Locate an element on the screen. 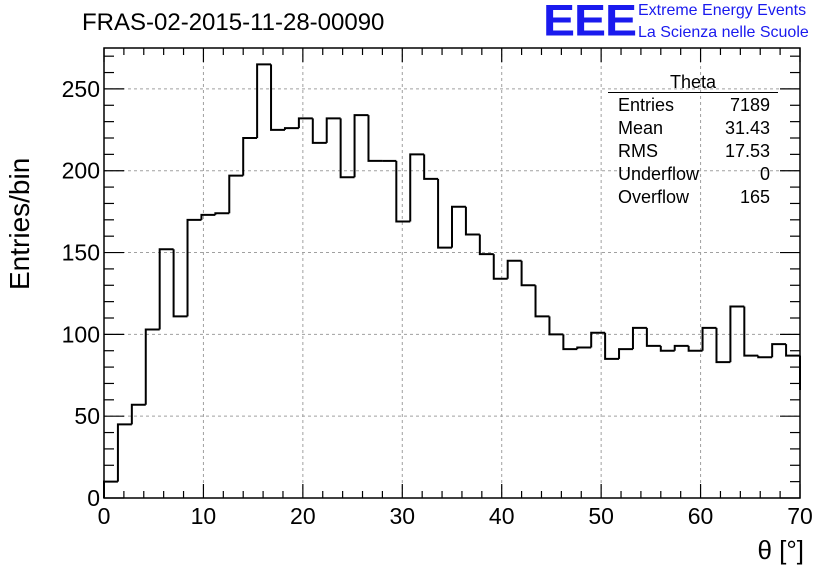 The width and height of the screenshot is (836, 572). stats-row-overflow: Overflow 165 is located at coordinates (693, 197).